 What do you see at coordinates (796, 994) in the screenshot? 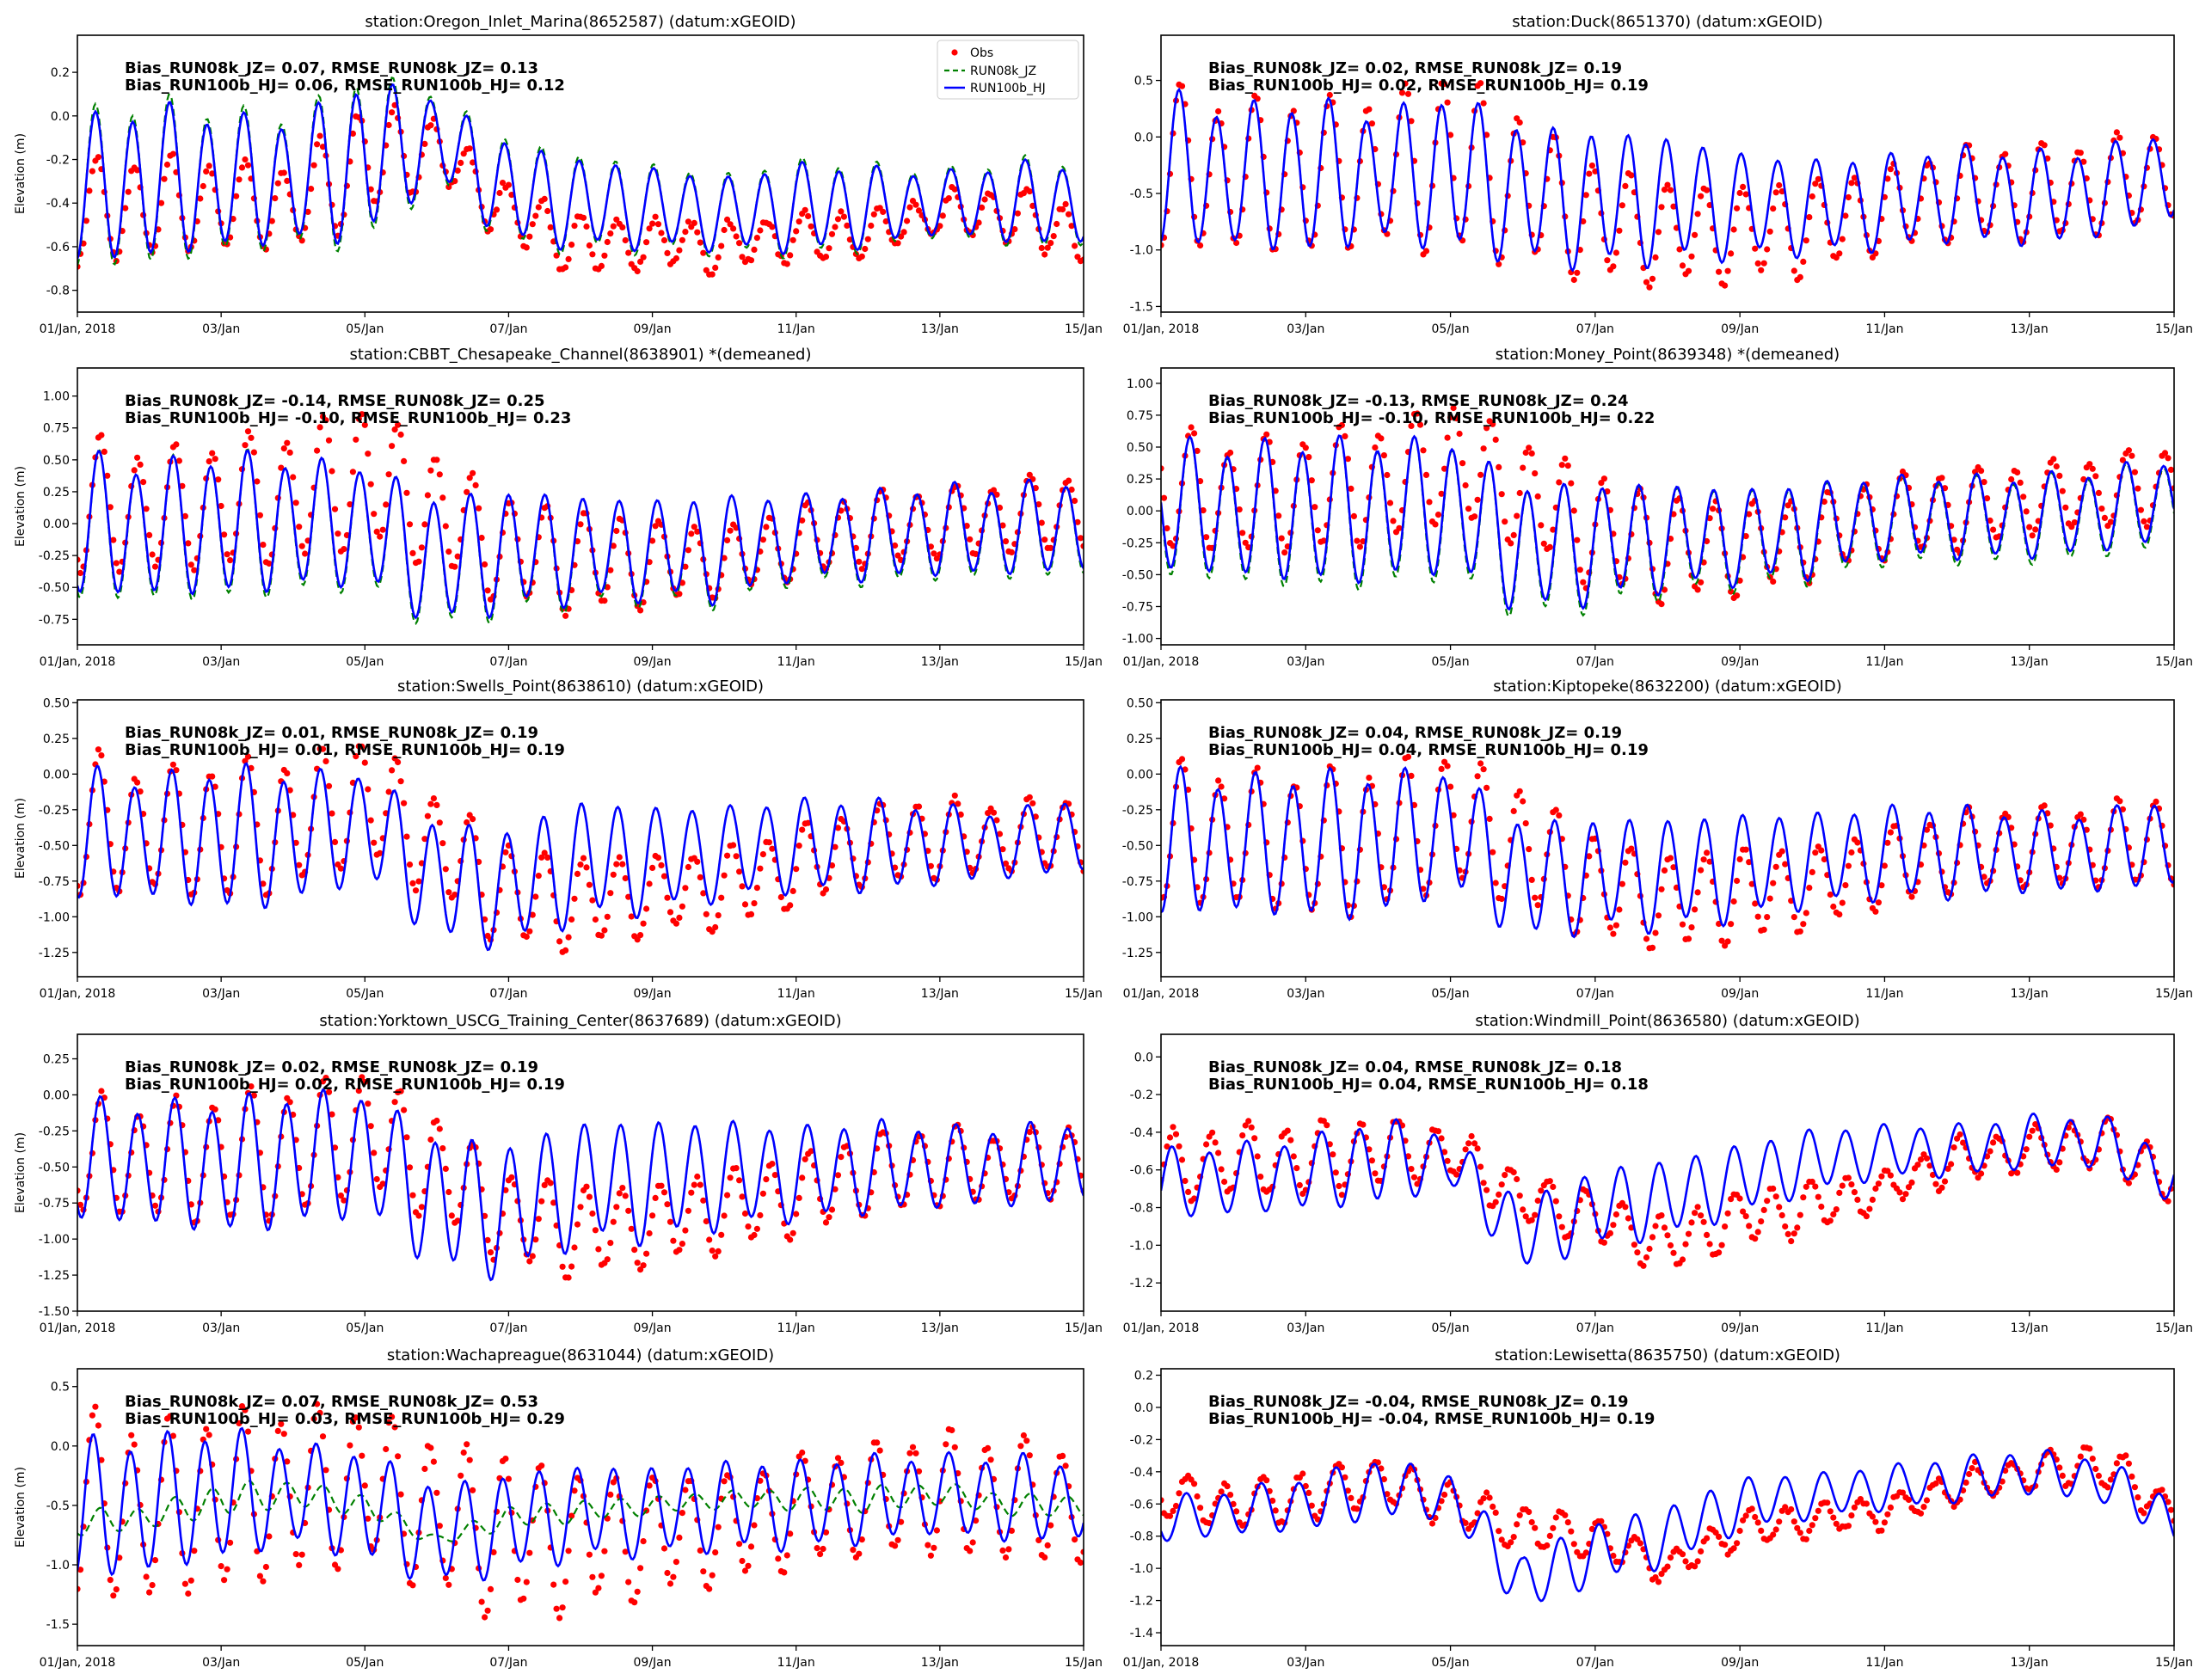
I see `x-tick-label: 11/Jan` at bounding box center [796, 994].